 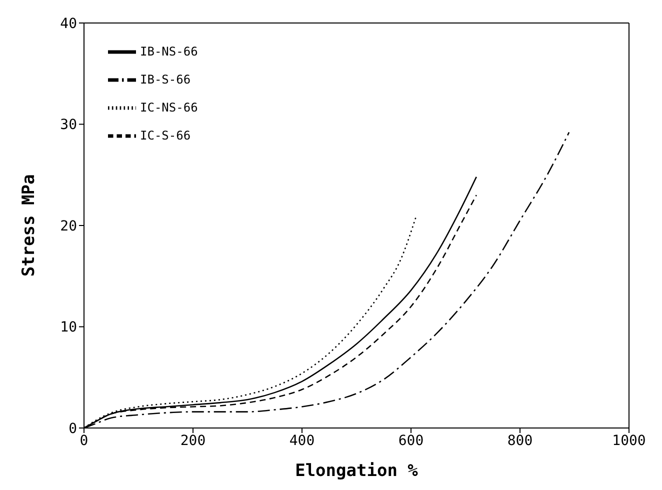 What do you see at coordinates (72, 428) in the screenshot?
I see `y-tick-label: 0` at bounding box center [72, 428].